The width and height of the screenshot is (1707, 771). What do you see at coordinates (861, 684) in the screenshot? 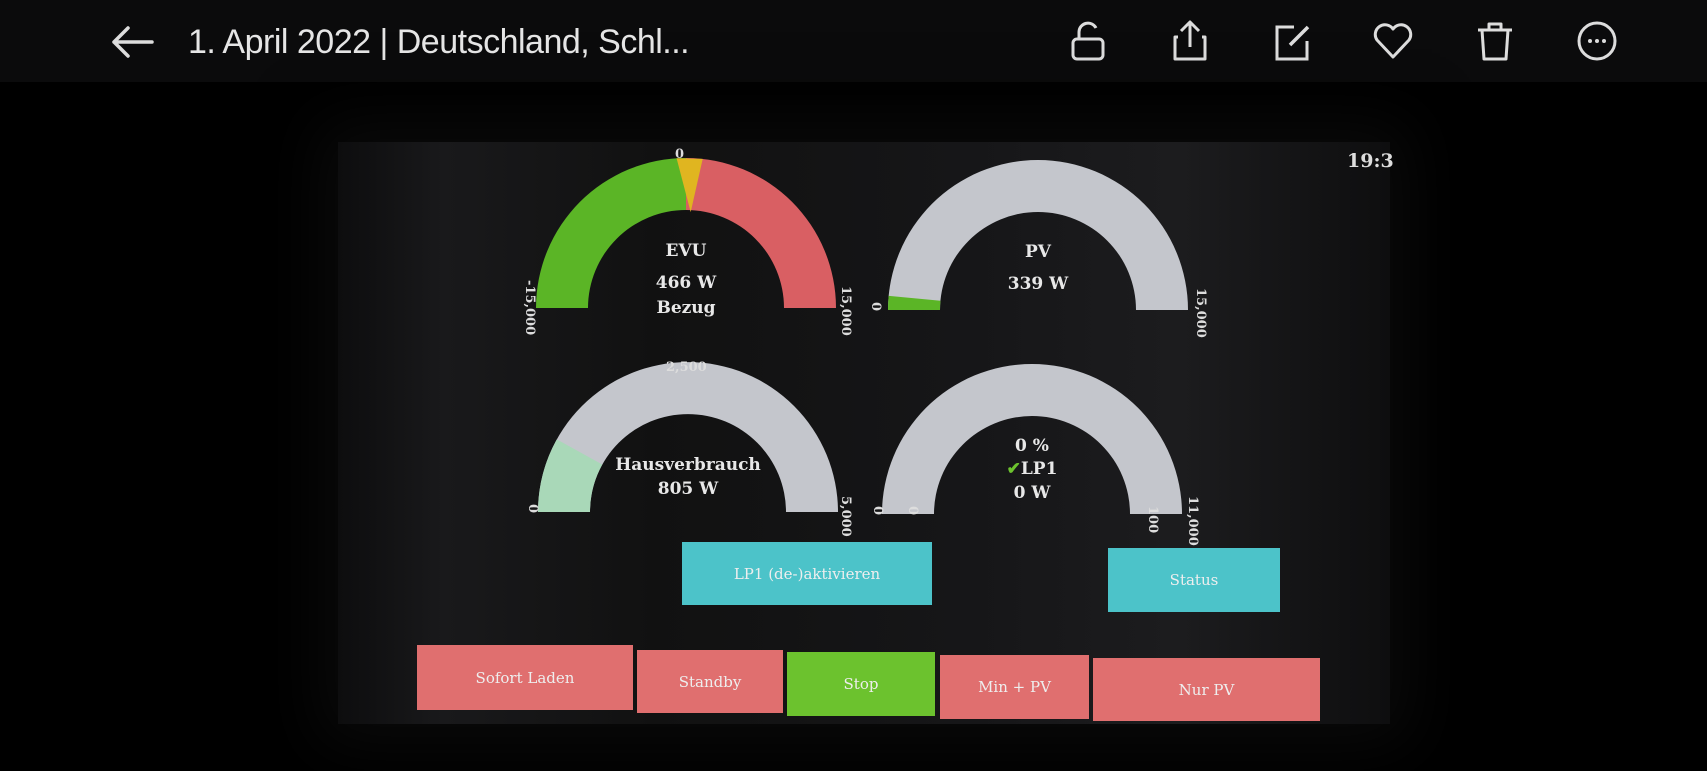
I see `mode-stop-button: Stop` at bounding box center [861, 684].